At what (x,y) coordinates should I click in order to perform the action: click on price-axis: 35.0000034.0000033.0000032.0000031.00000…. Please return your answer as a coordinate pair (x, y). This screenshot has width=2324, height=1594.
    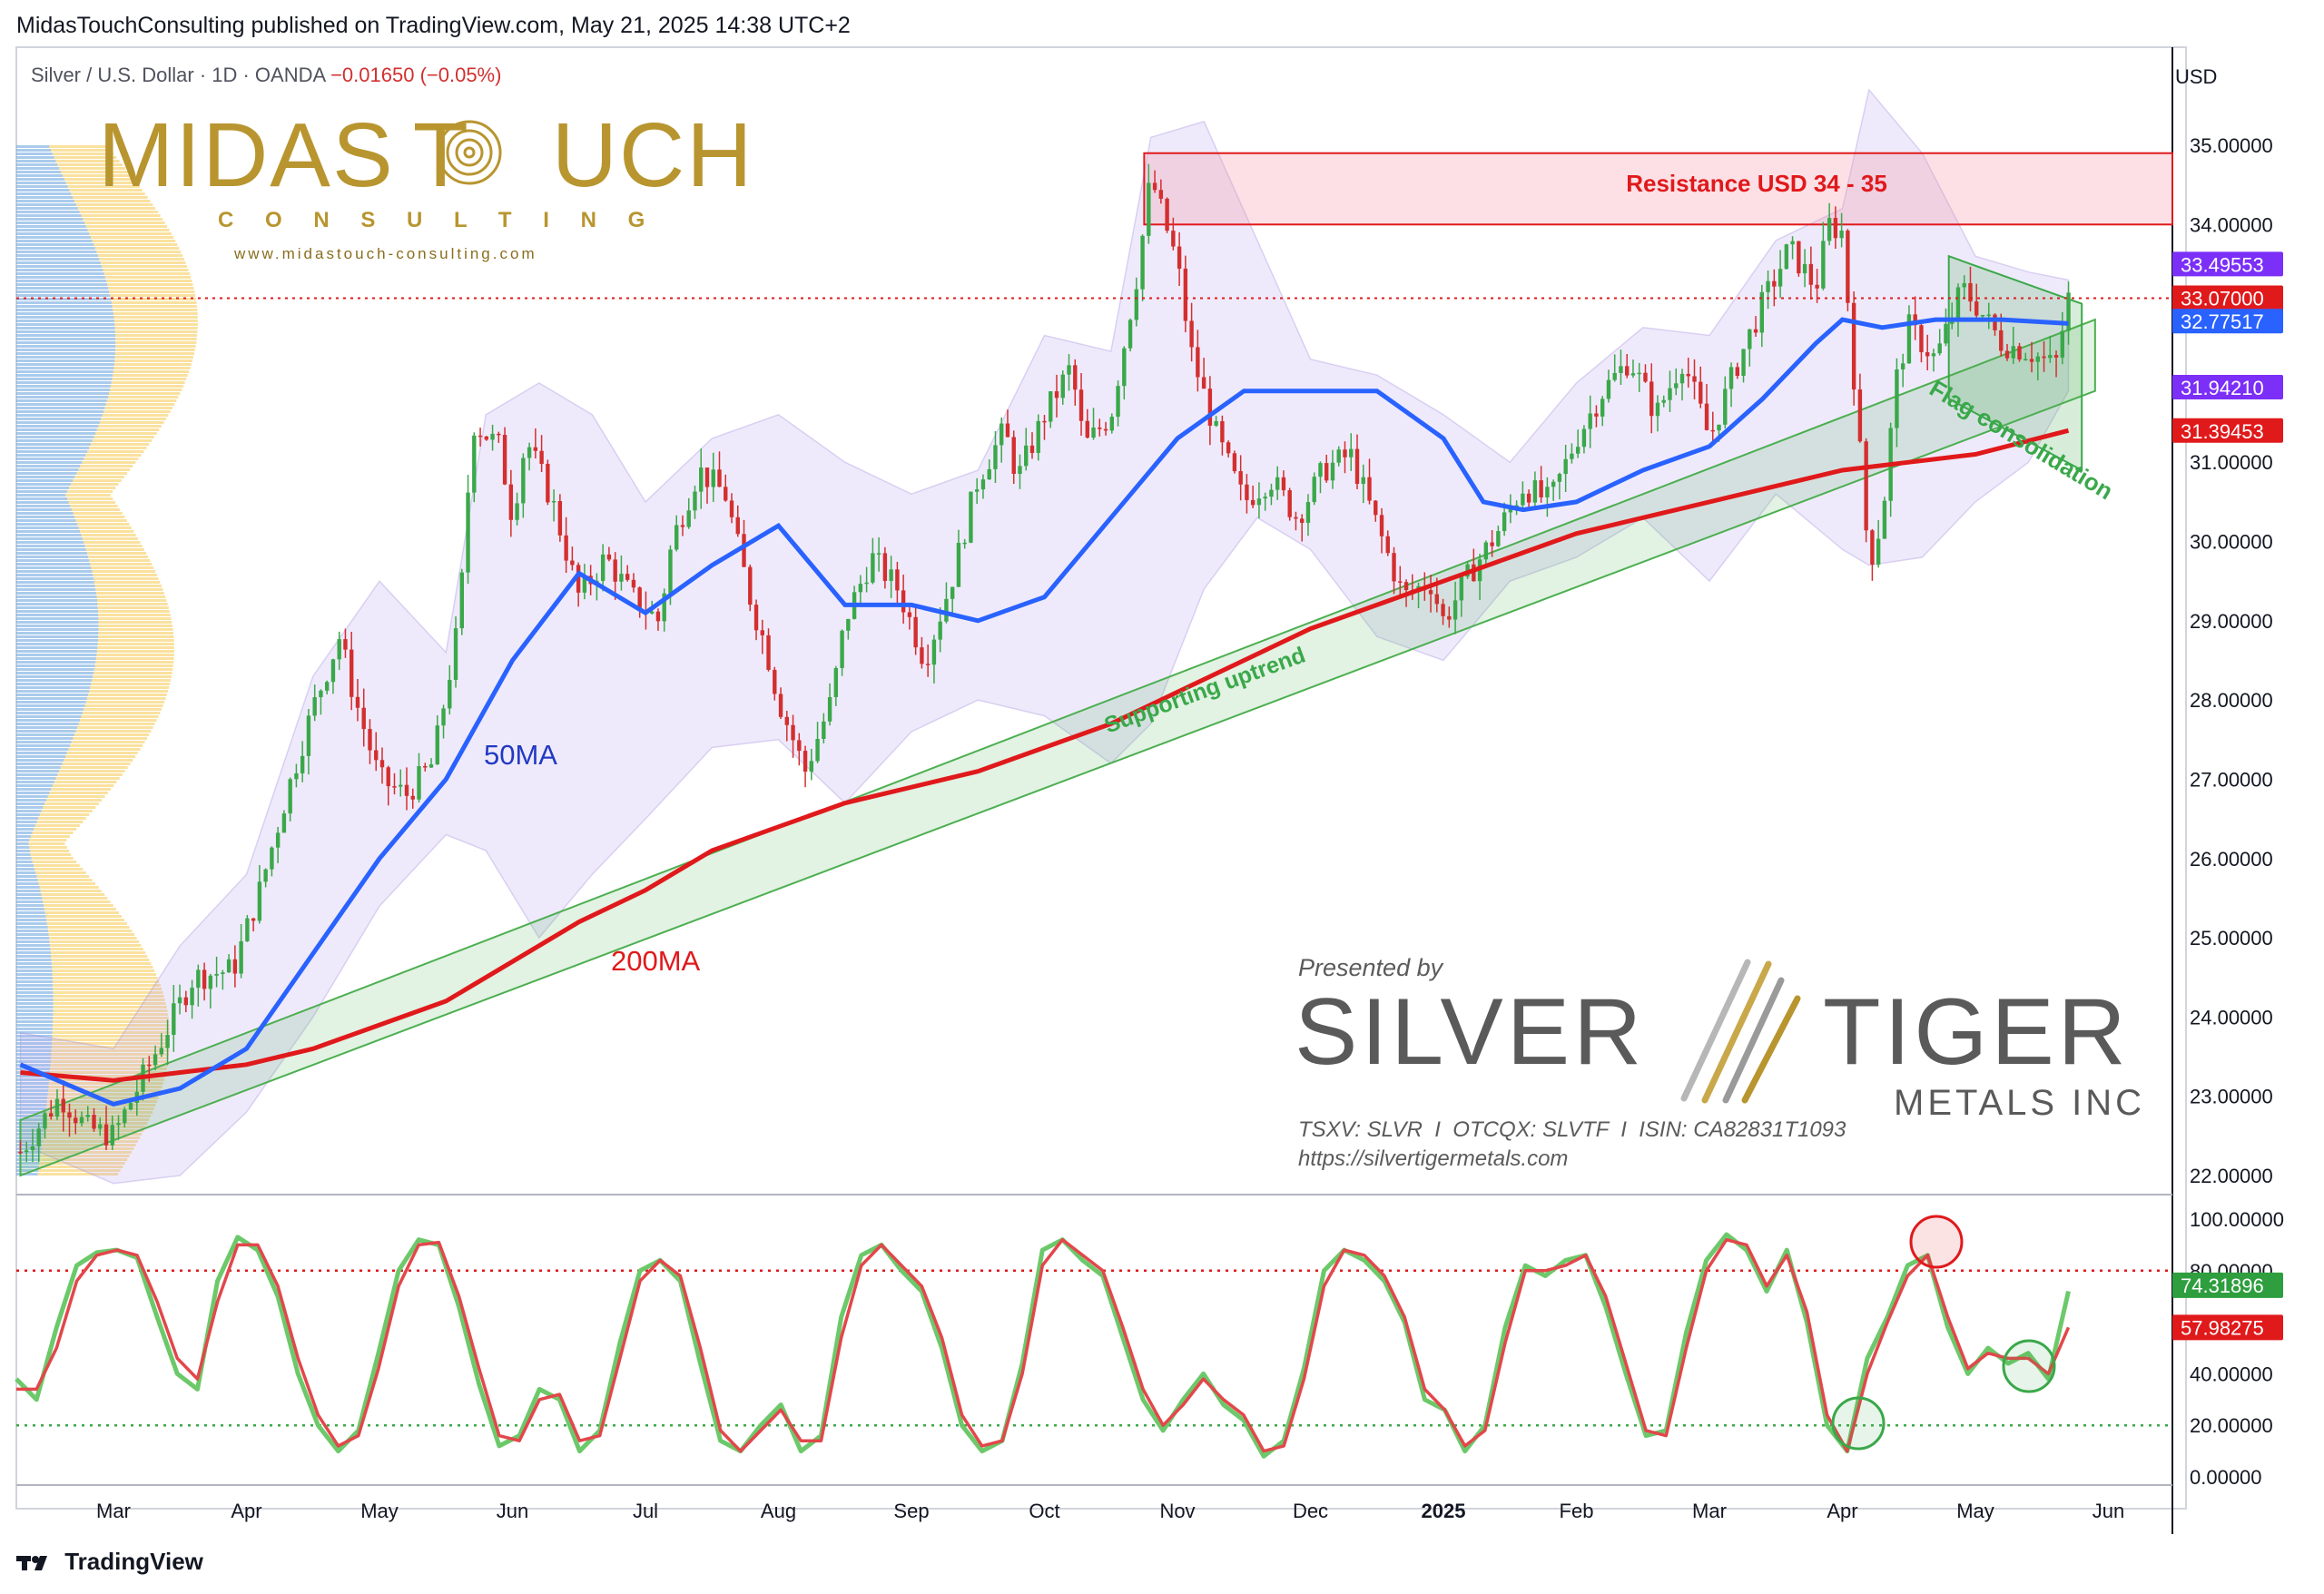
    Looking at the image, I should click on (2231, 661).